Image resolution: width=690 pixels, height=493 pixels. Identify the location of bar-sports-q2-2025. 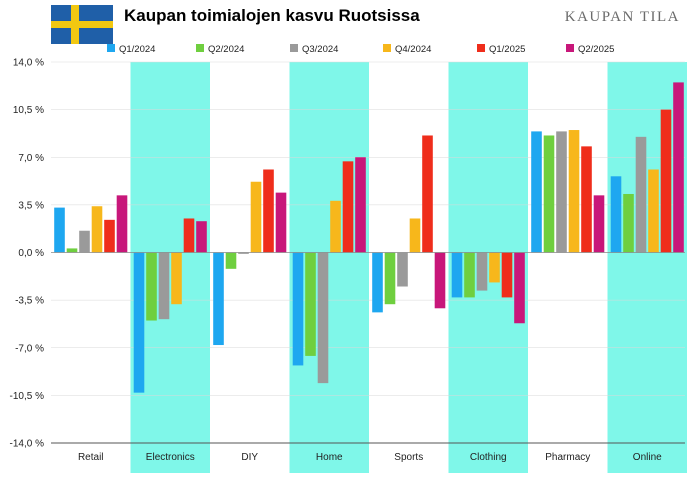
(440, 280).